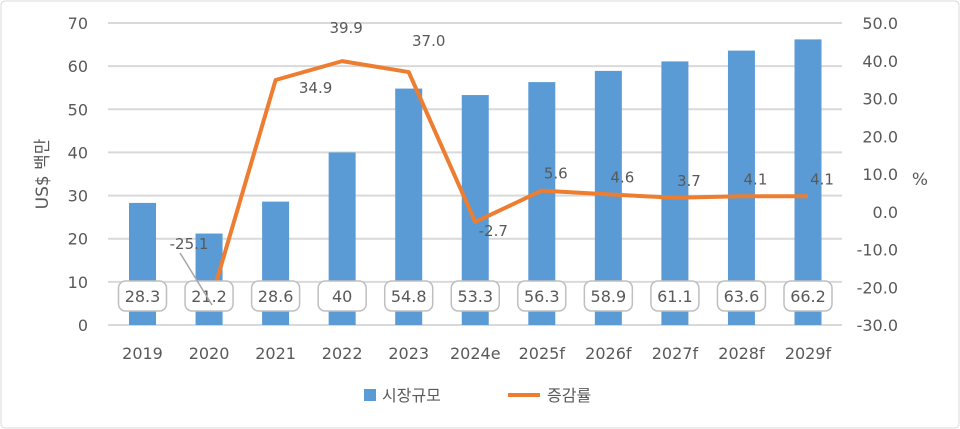  I want to click on bar-value-label: 53.3, so click(475, 296).